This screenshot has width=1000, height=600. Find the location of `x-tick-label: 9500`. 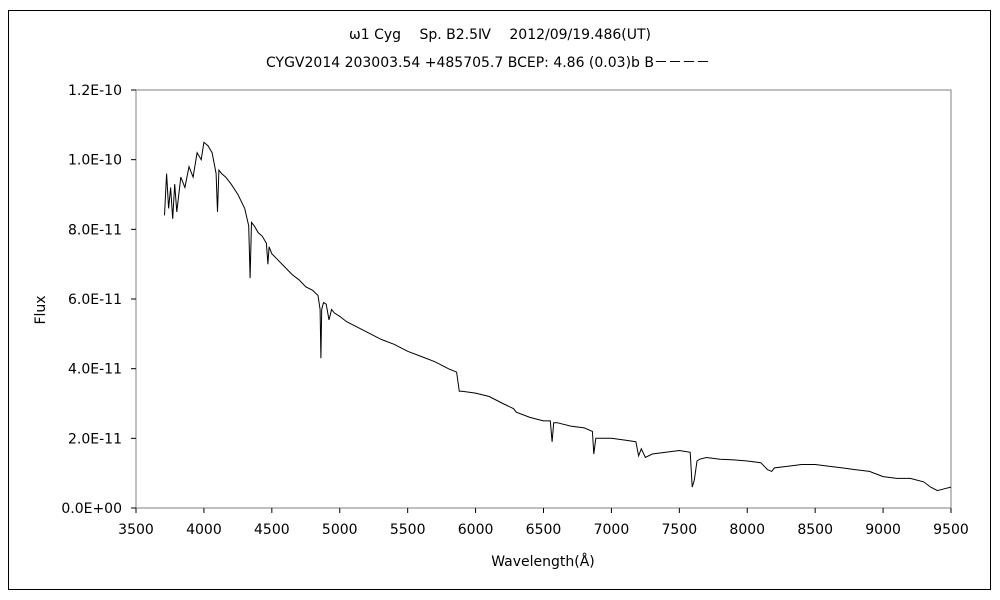

x-tick-label: 9500 is located at coordinates (951, 530).